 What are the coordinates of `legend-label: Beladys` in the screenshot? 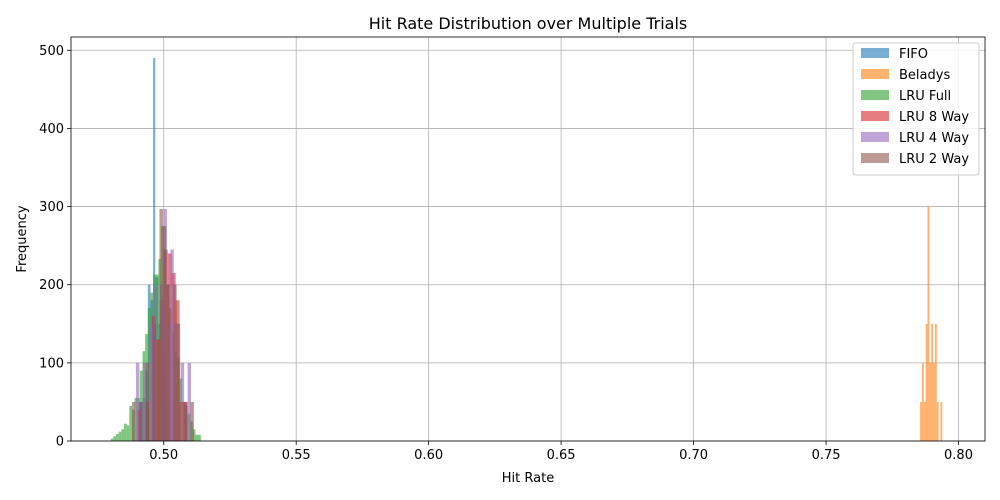 It's located at (924, 75).